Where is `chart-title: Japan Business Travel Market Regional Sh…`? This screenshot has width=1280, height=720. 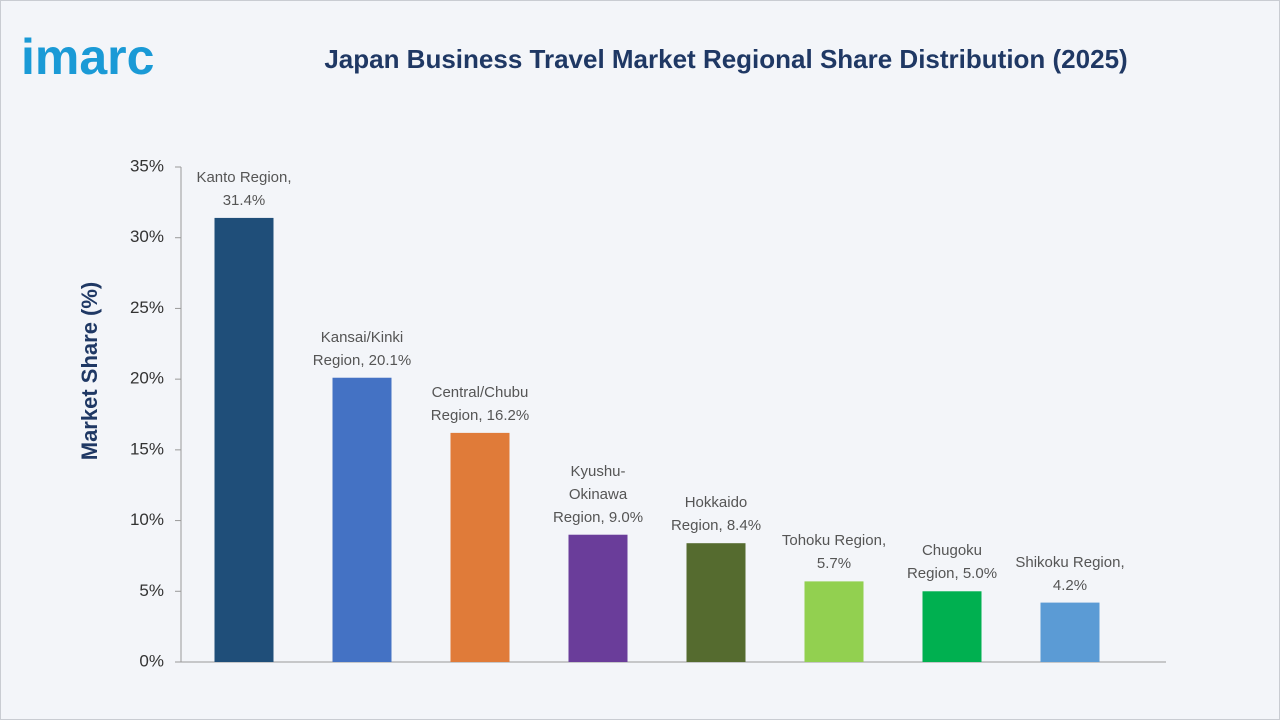 chart-title: Japan Business Travel Market Regional Sh… is located at coordinates (725, 59).